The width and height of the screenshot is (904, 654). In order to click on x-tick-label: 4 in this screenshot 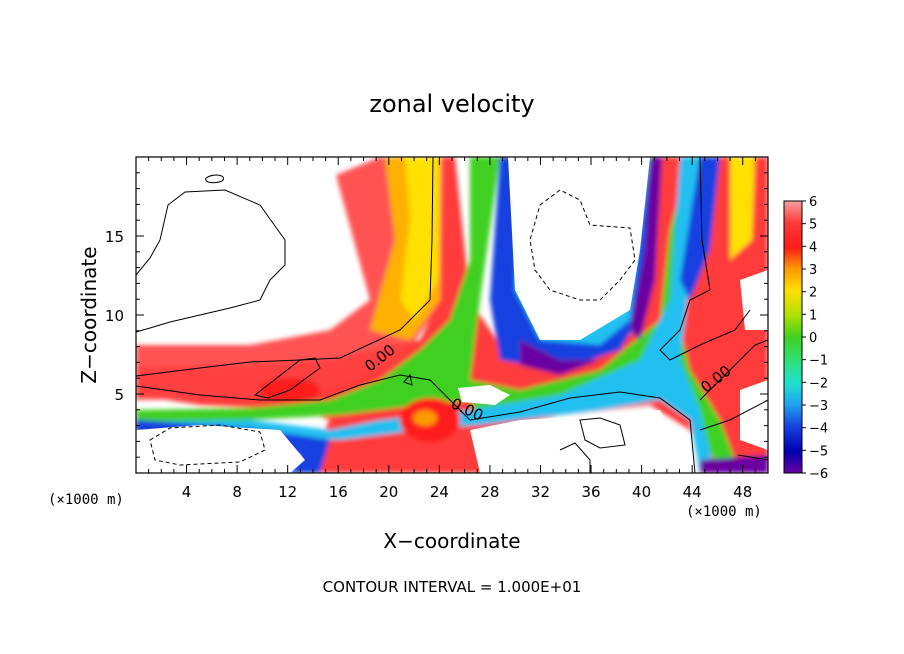, I will do `click(187, 492)`.